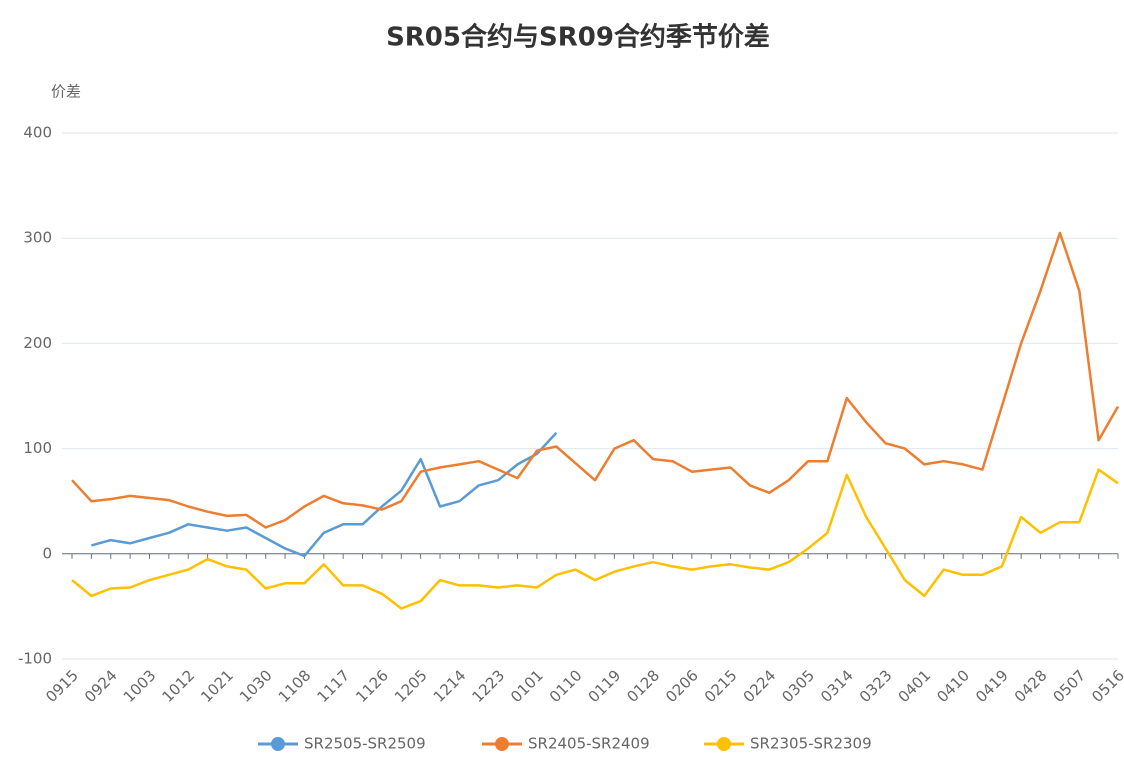 The width and height of the screenshot is (1124, 781). What do you see at coordinates (915, 686) in the screenshot?
I see `x-tick-label: 0401` at bounding box center [915, 686].